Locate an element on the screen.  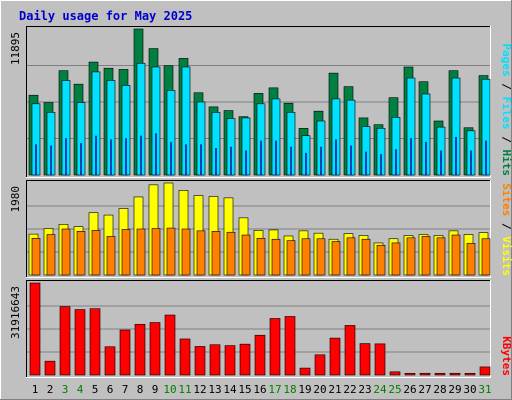
x-tick-label-day-30: 30 is located at coordinates (469, 389).